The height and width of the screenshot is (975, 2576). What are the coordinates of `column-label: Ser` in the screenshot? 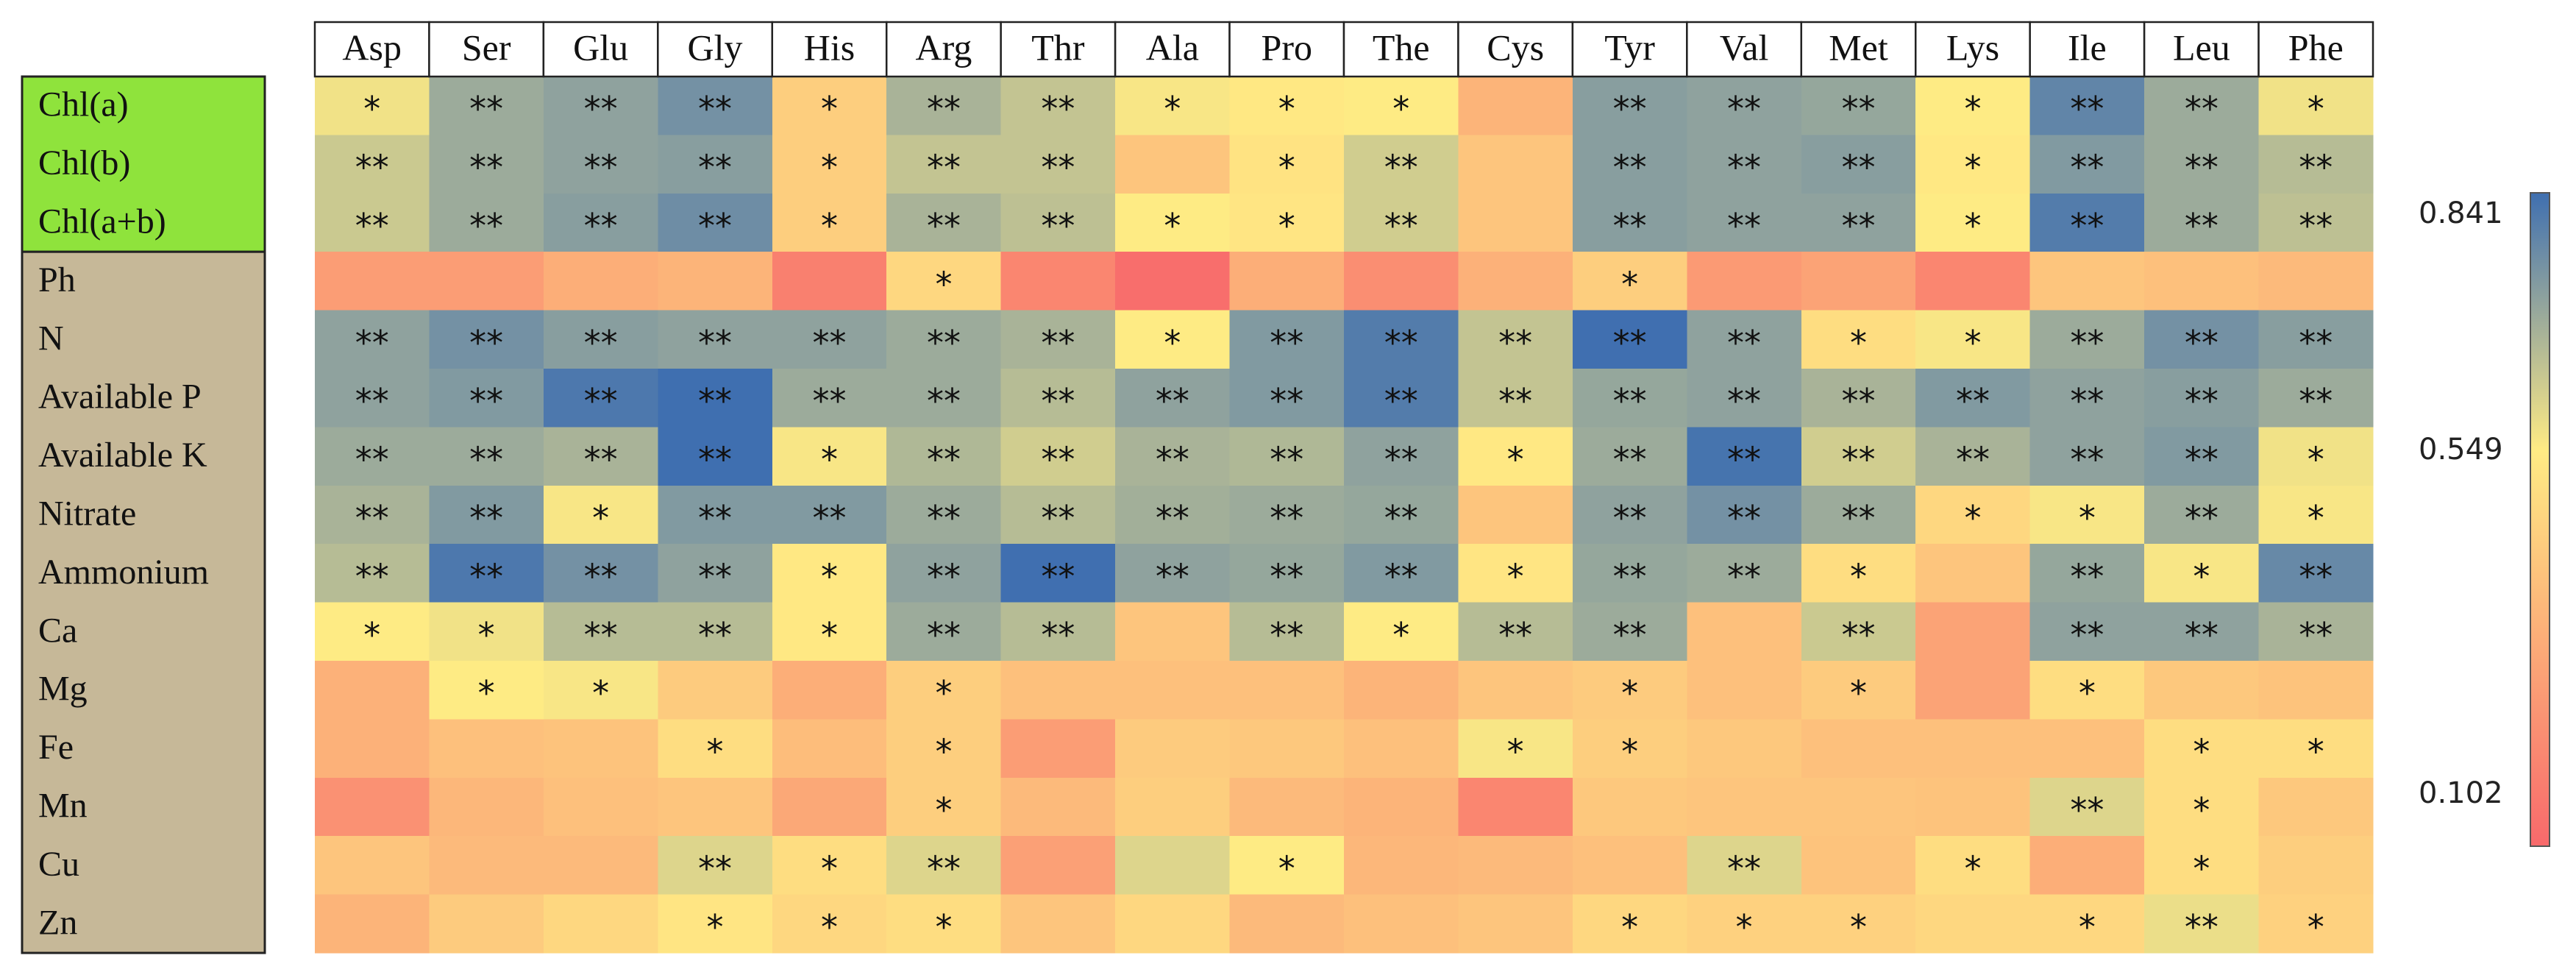 It's located at (486, 47).